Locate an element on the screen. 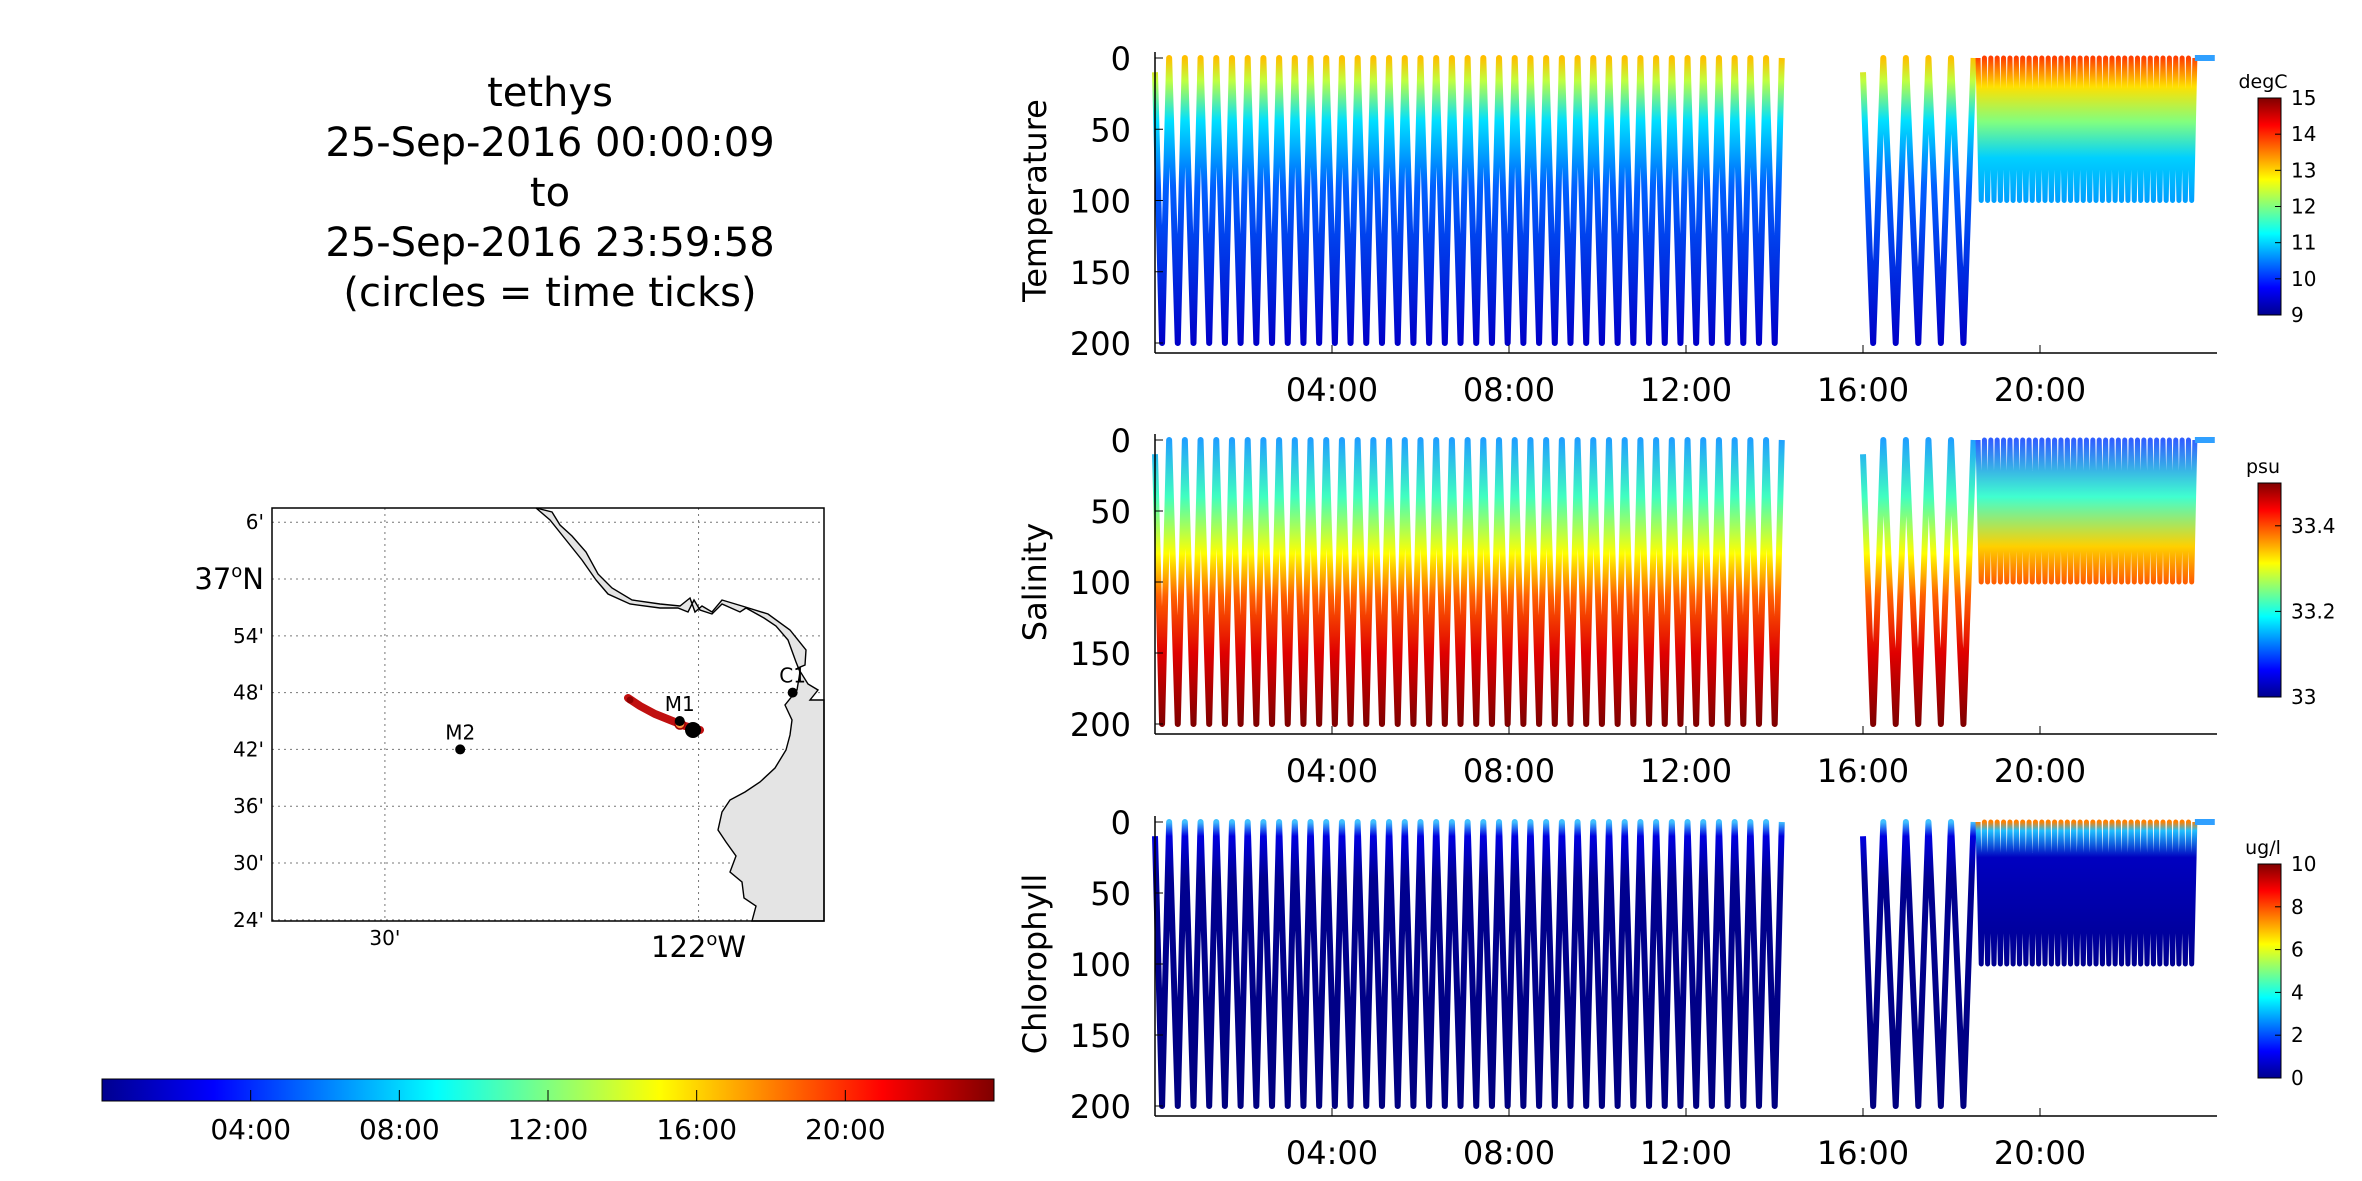 The height and width of the screenshot is (1181, 2362). colorbar-unit-label: ug/l is located at coordinates (2263, 848).